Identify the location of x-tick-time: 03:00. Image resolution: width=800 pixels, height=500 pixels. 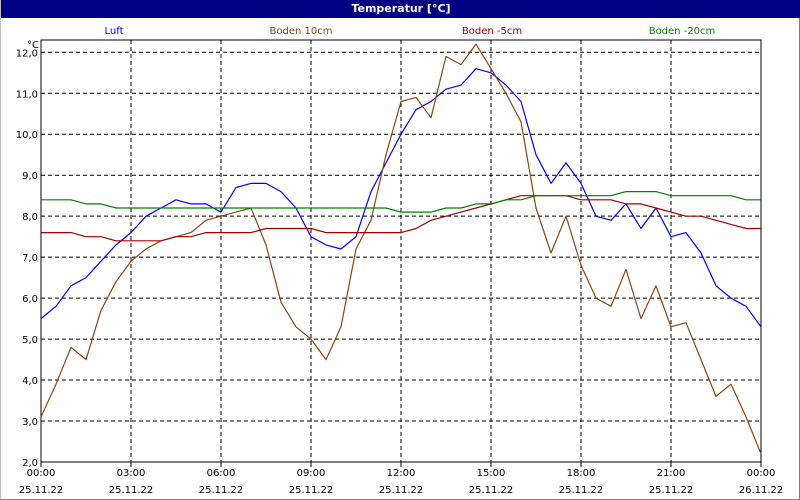
(131, 473).